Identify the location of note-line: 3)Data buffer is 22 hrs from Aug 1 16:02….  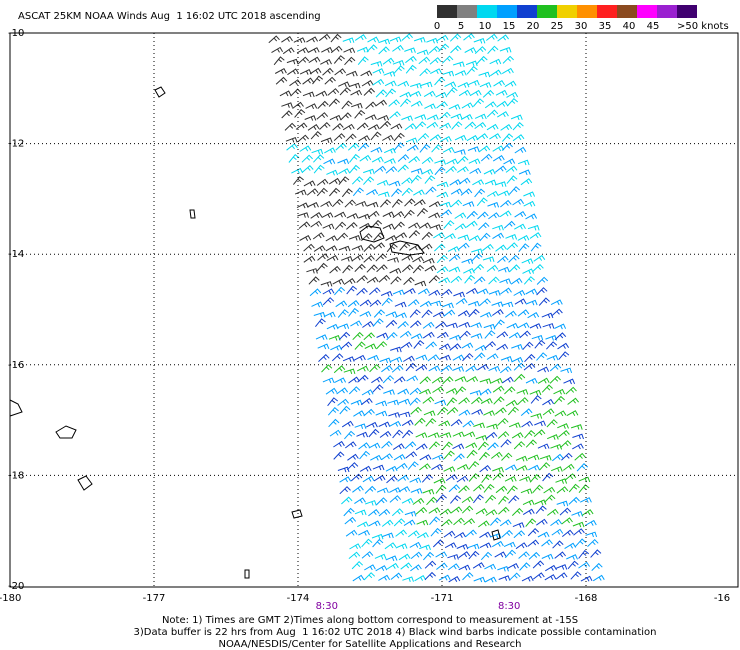
(395, 632).